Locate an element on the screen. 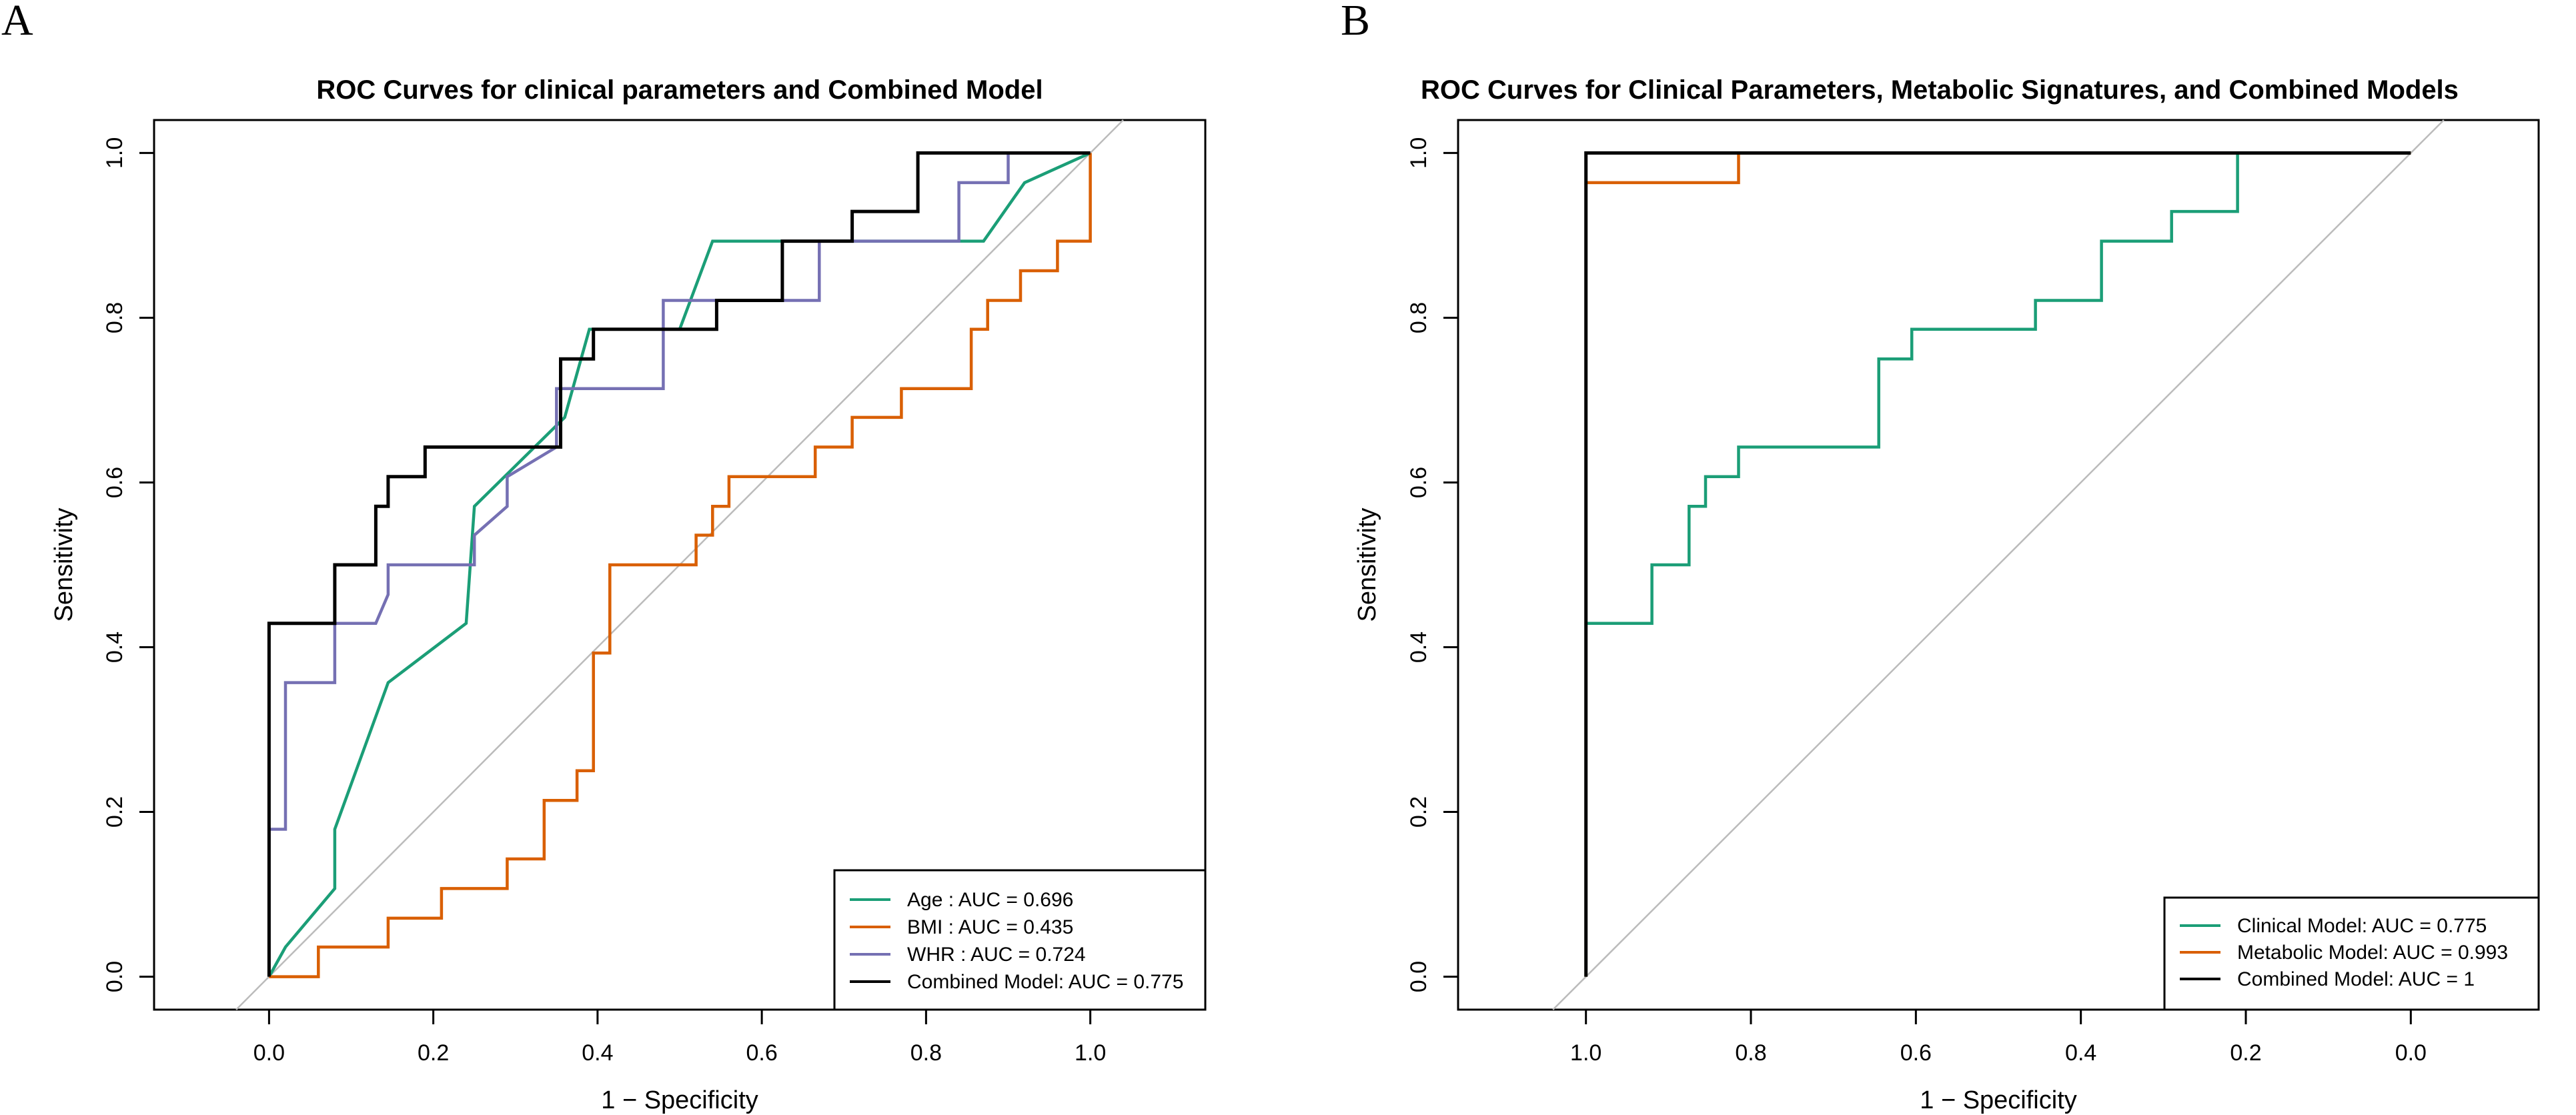  x-tick-label-b: 0.2 is located at coordinates (2245, 1053).